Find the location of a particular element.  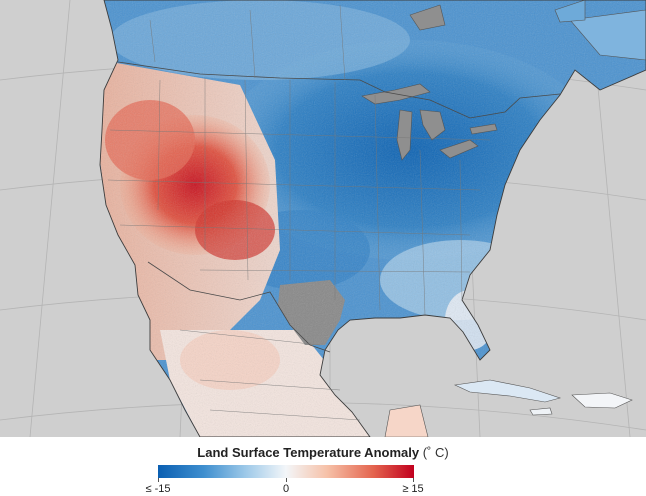

tick-label-max: ≥ 15 is located at coordinates (413, 489).